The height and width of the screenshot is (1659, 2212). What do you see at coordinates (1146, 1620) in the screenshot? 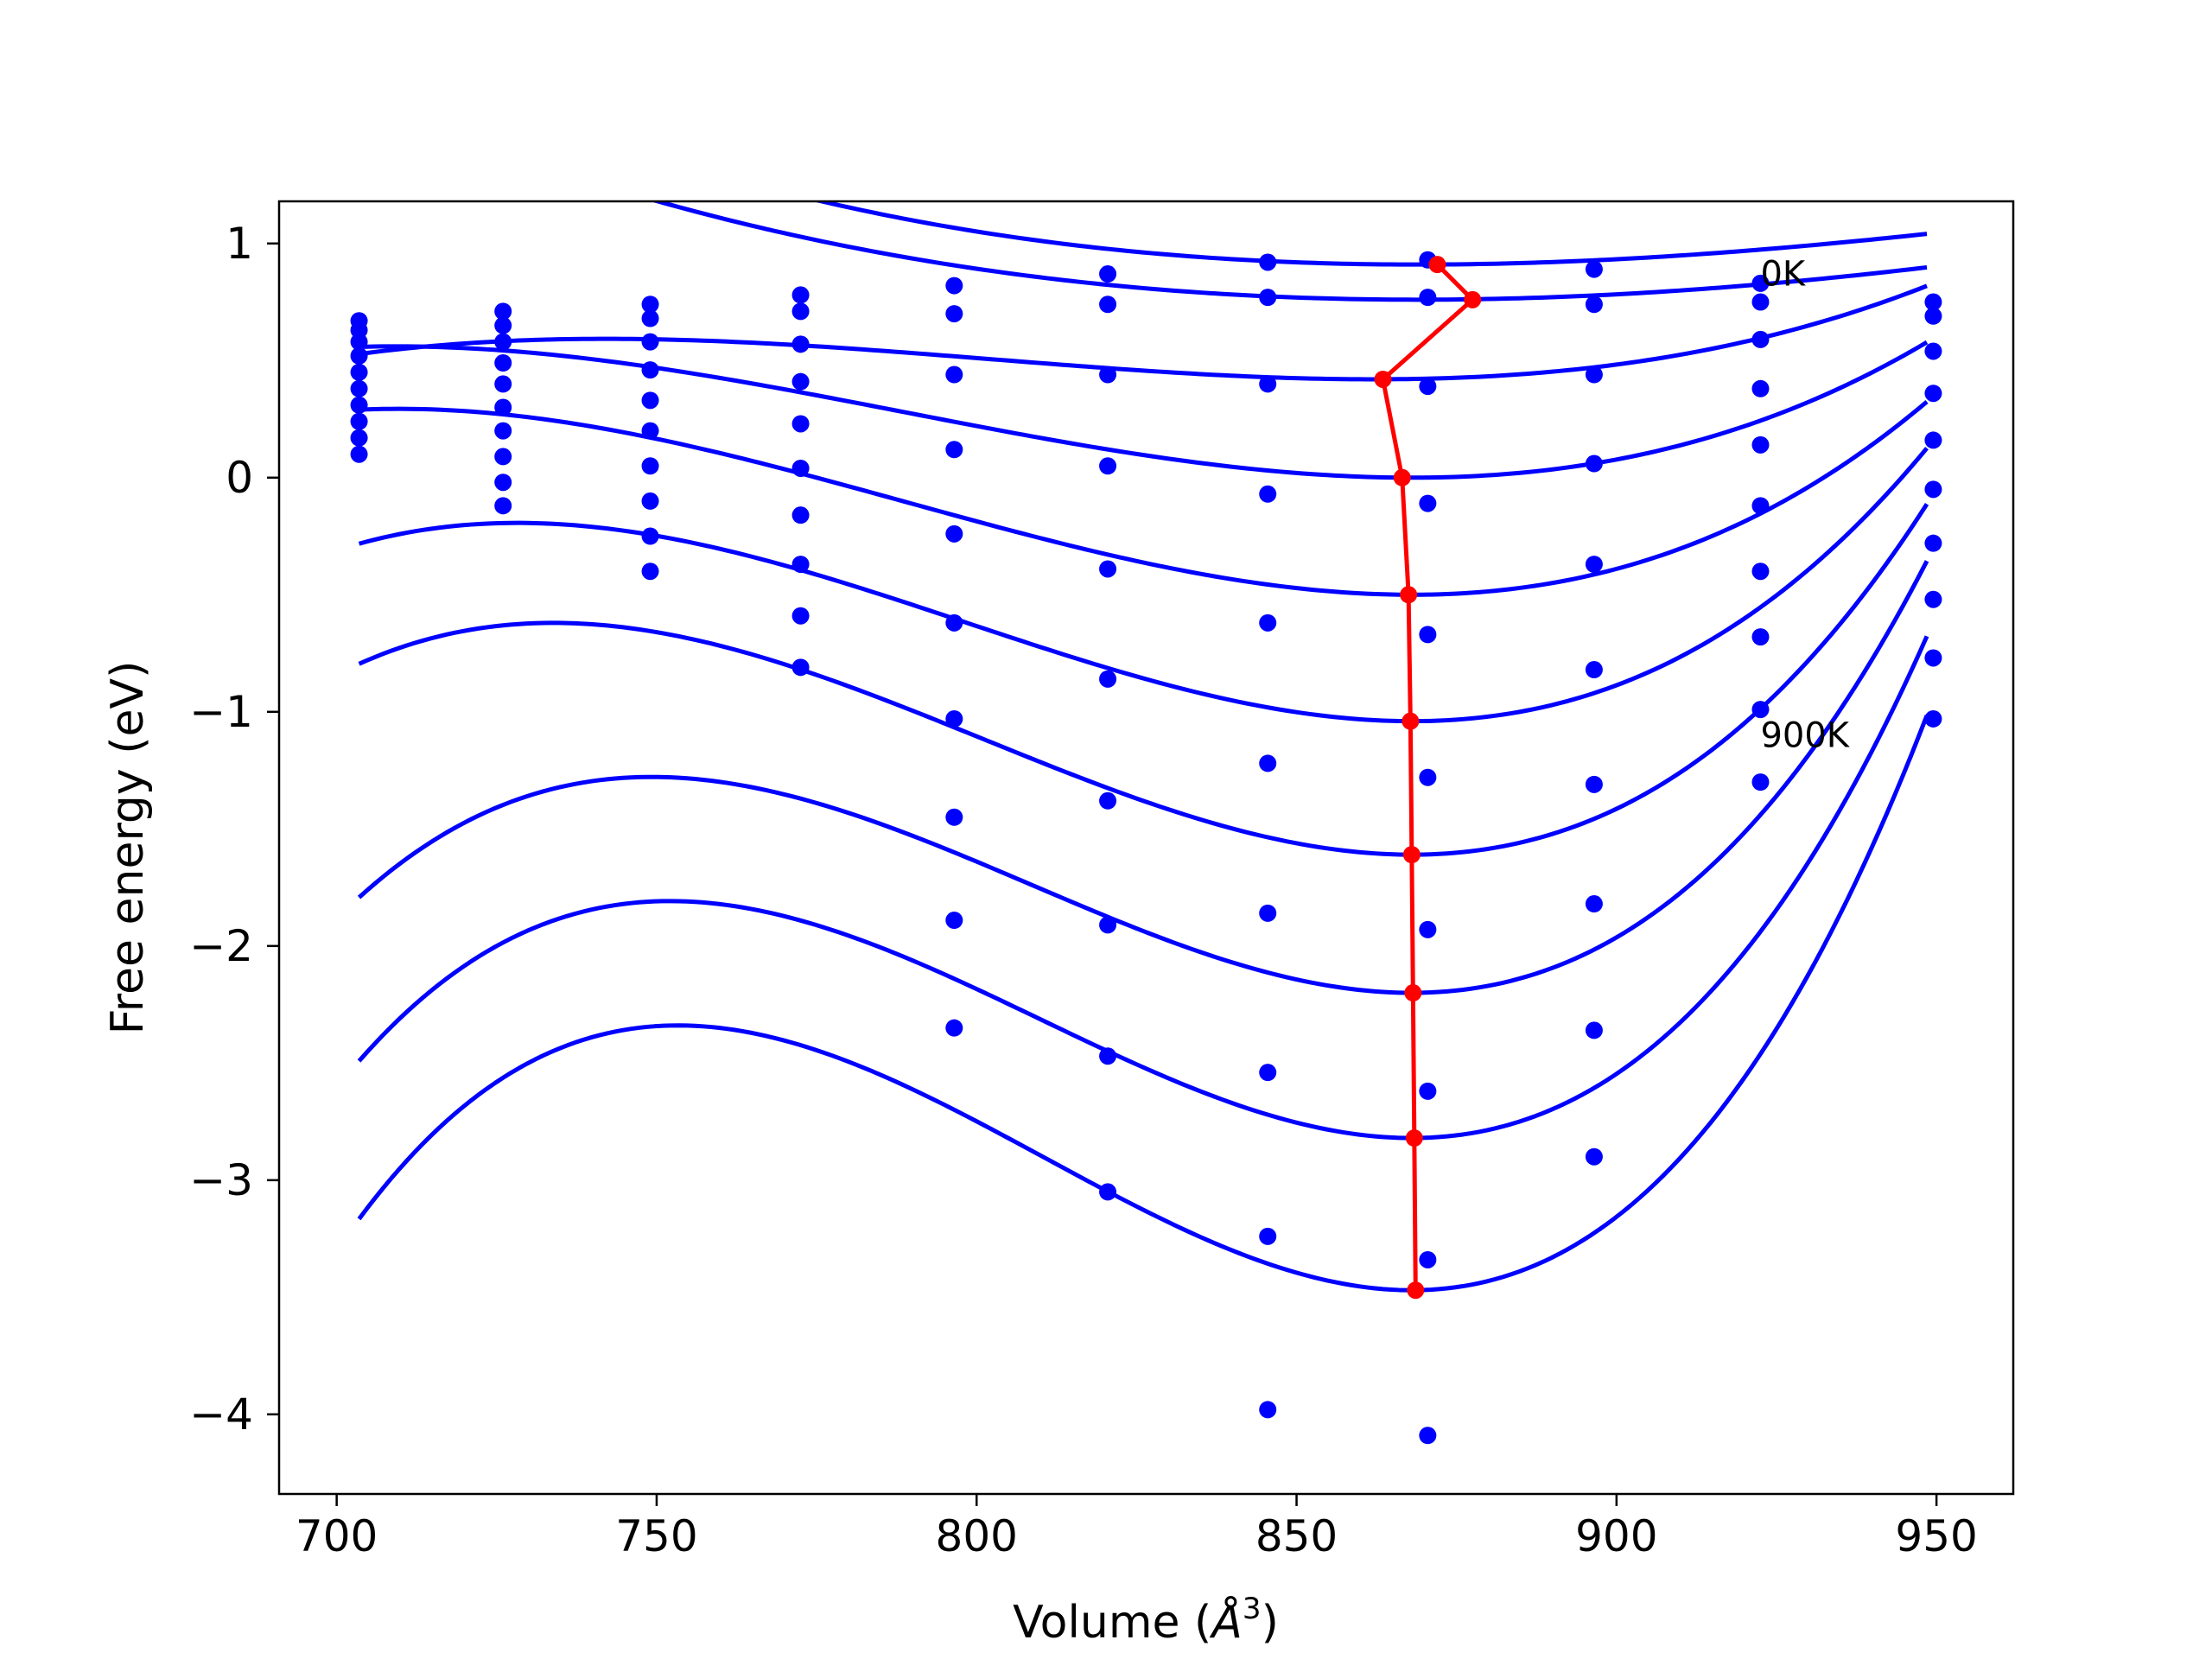
I see `x-axis-label: Volume (Å3)` at bounding box center [1146, 1620].